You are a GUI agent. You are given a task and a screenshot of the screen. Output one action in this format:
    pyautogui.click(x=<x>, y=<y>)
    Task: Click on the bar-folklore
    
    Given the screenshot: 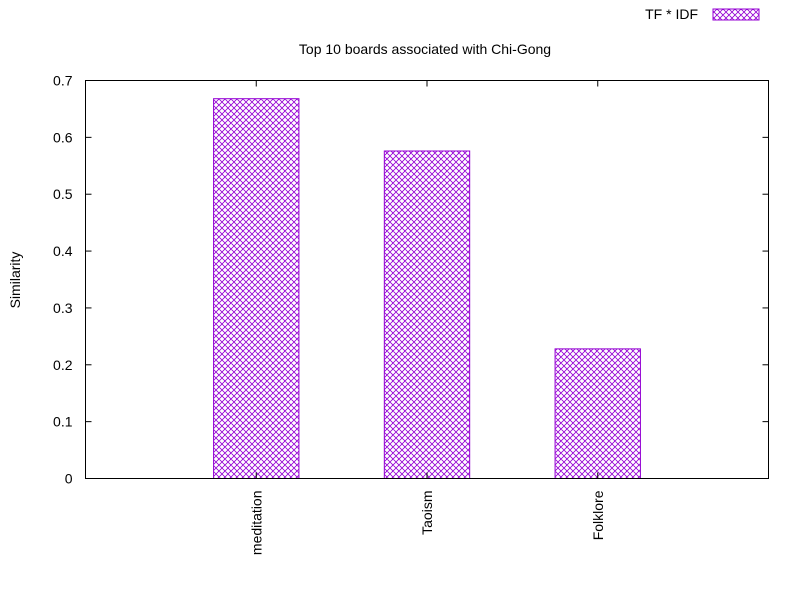 What is the action you would take?
    pyautogui.click(x=597, y=414)
    